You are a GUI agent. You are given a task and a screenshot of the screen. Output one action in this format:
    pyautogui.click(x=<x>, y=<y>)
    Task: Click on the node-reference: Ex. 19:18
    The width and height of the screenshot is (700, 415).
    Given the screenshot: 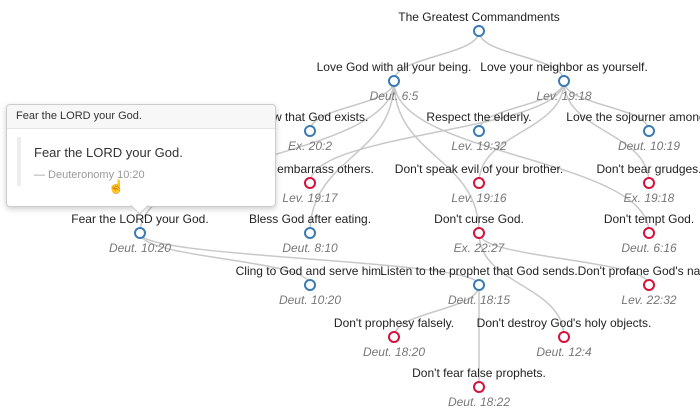 What is the action you would take?
    pyautogui.click(x=649, y=198)
    